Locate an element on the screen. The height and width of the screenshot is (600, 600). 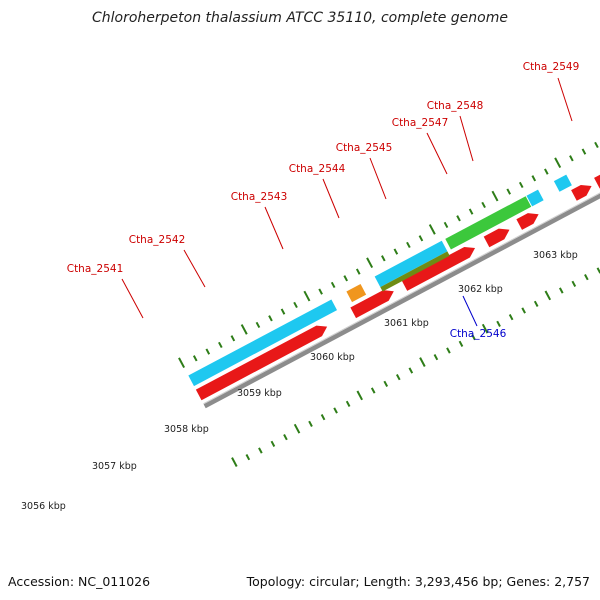
gene-label: Ctha_2544 is located at coordinates (317, 169).